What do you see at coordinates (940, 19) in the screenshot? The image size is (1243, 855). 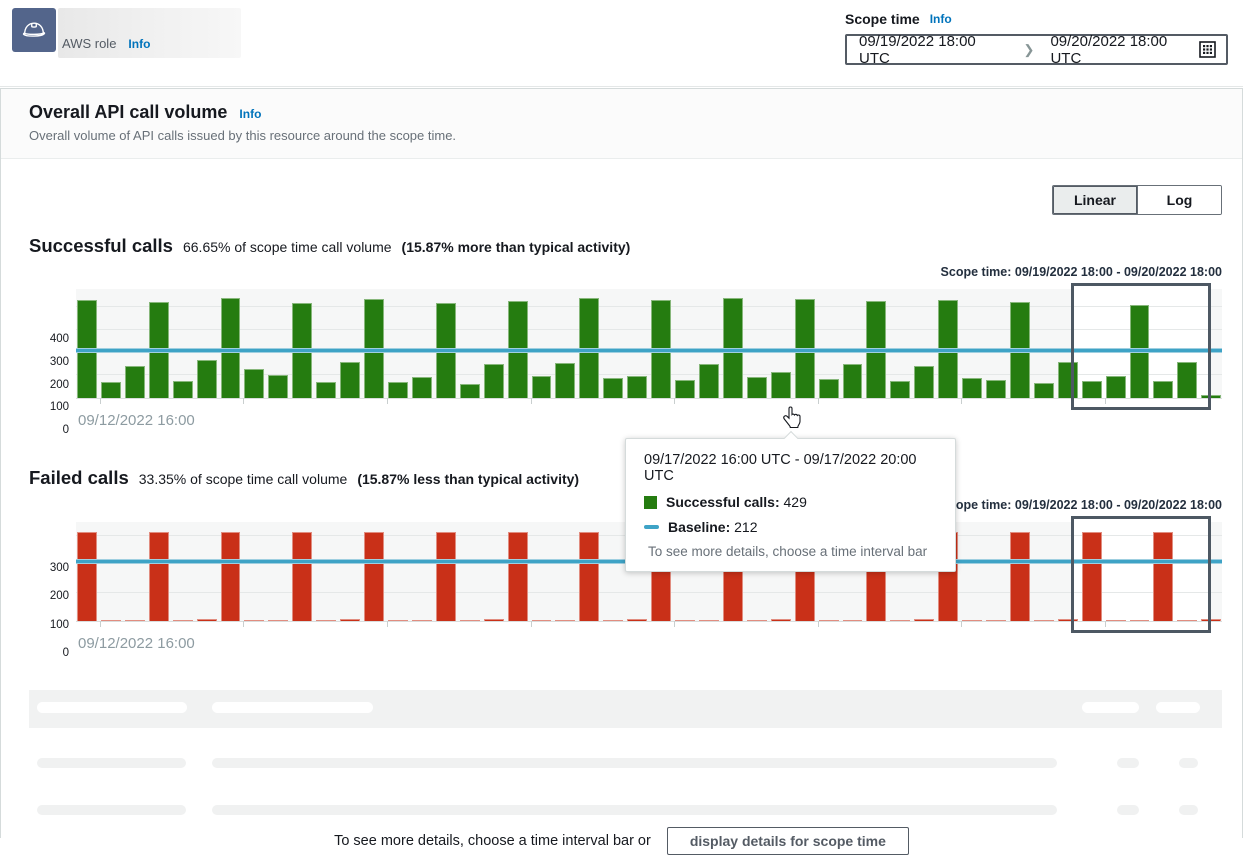 I see `scope-time-info-link: Info` at bounding box center [940, 19].